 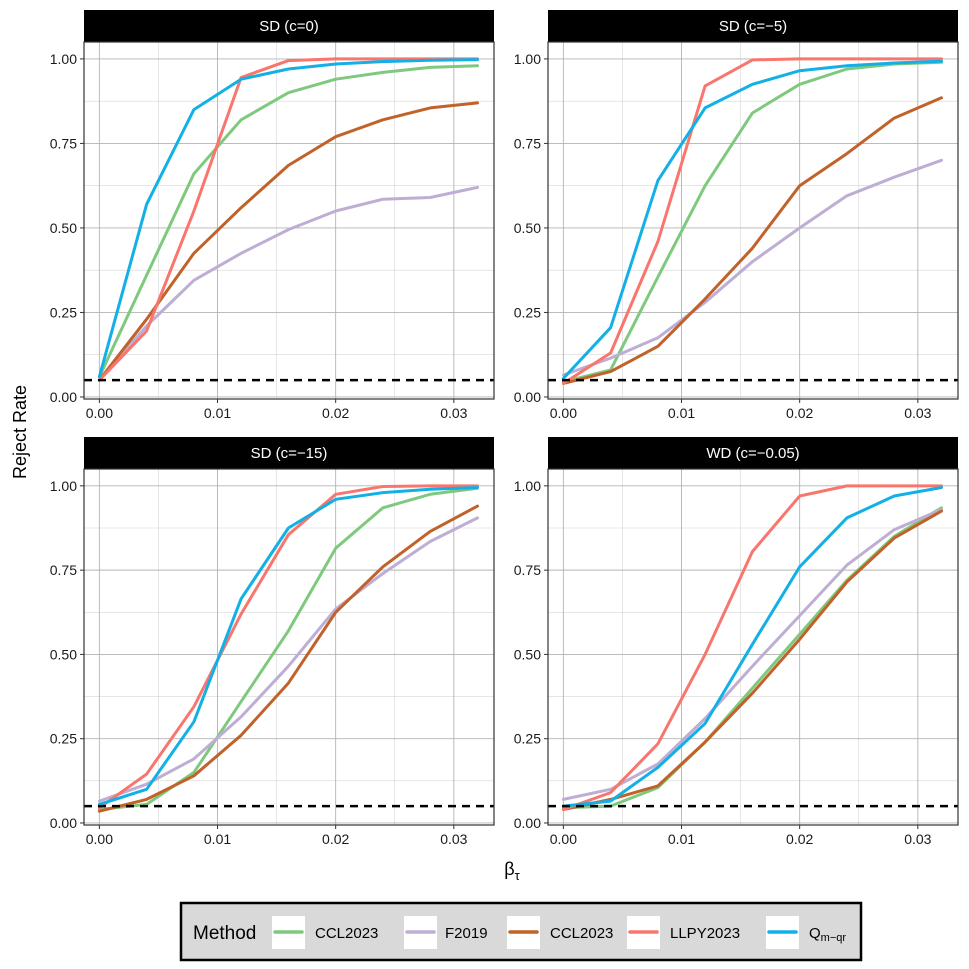 I want to click on x-axis-title: βτ, so click(x=512, y=871).